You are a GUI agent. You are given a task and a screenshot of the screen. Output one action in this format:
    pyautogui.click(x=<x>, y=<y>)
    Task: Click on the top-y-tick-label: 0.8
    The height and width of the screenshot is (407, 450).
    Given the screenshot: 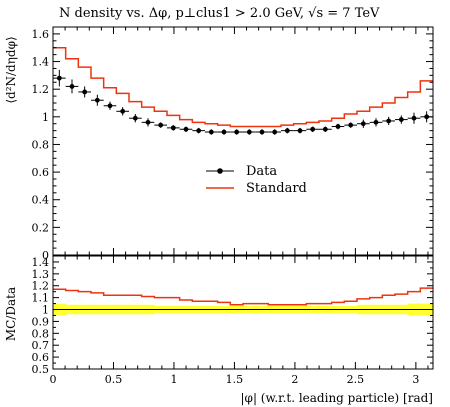 What is the action you would take?
    pyautogui.click(x=41, y=144)
    